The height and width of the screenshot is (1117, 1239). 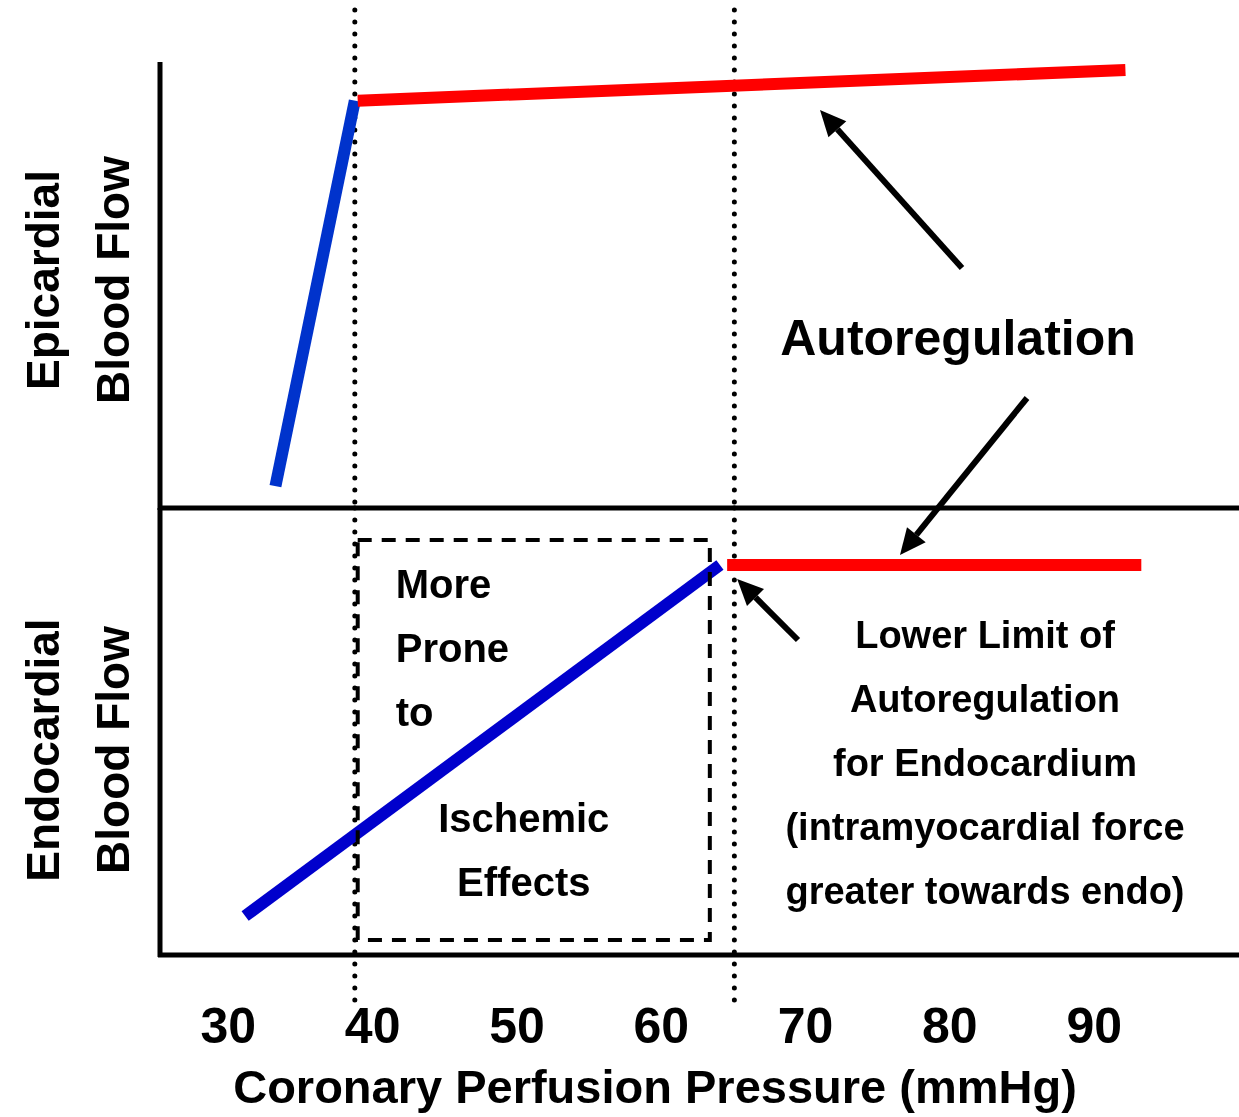 I want to click on annotation: Lower Limit of Autoregulation for Endocardium (intramyocardial force greater towards endo), so click(x=985, y=763).